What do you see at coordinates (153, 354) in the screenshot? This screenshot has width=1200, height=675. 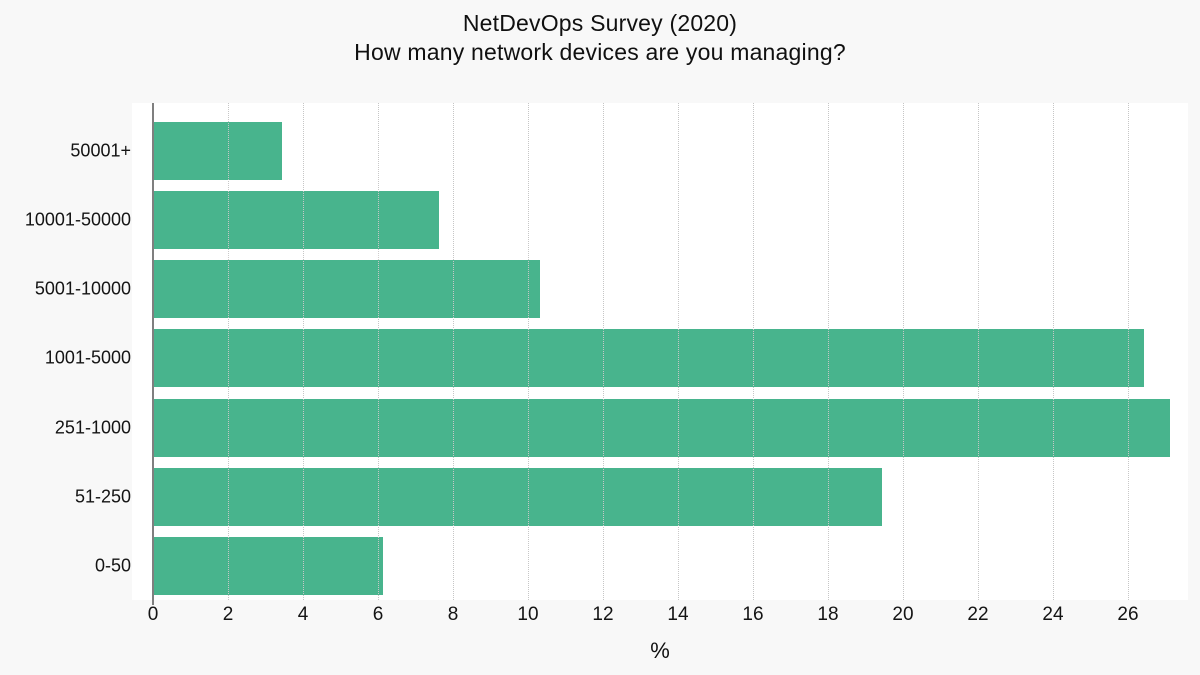 I see `zero-axis-line` at bounding box center [153, 354].